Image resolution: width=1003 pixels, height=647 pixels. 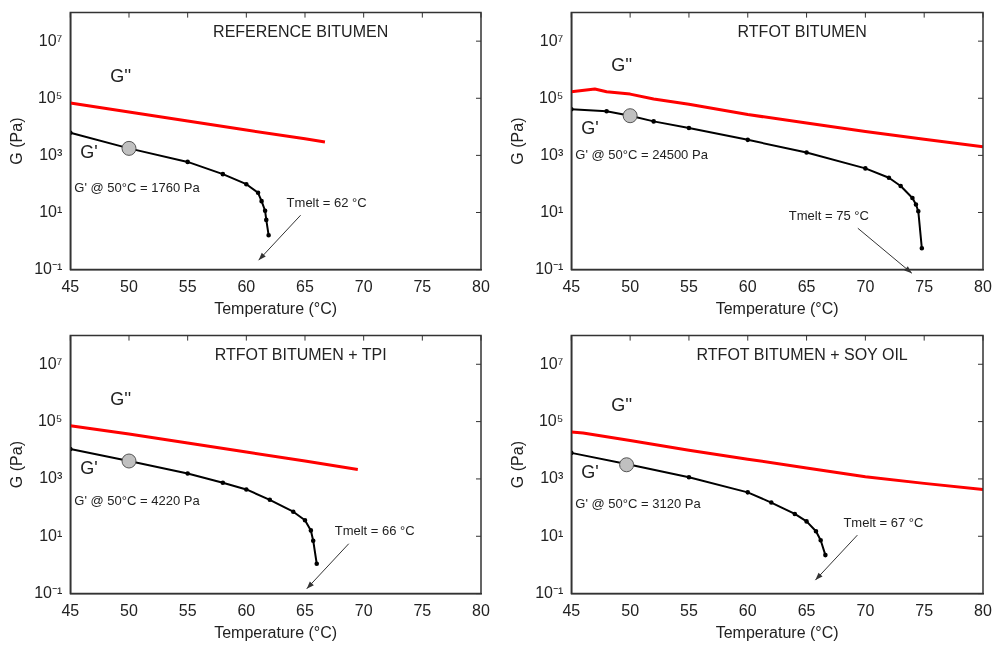 What do you see at coordinates (642, 155) in the screenshot?
I see `annotation: G' @ 50°C = 24500 Pa` at bounding box center [642, 155].